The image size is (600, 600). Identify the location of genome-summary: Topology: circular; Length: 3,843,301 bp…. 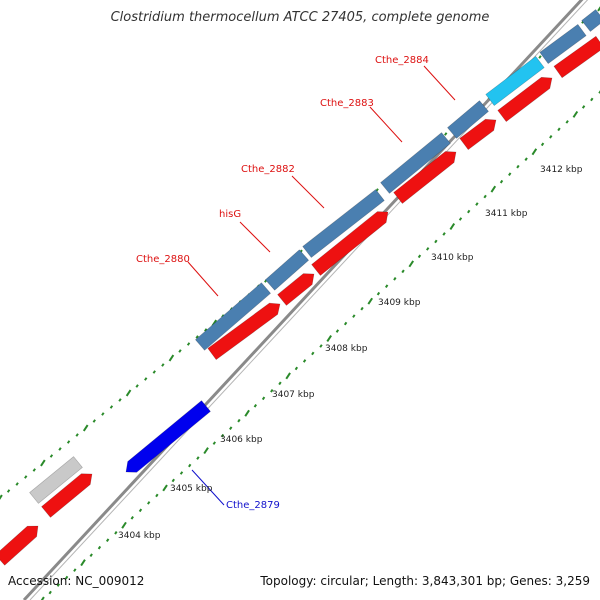
(425, 581).